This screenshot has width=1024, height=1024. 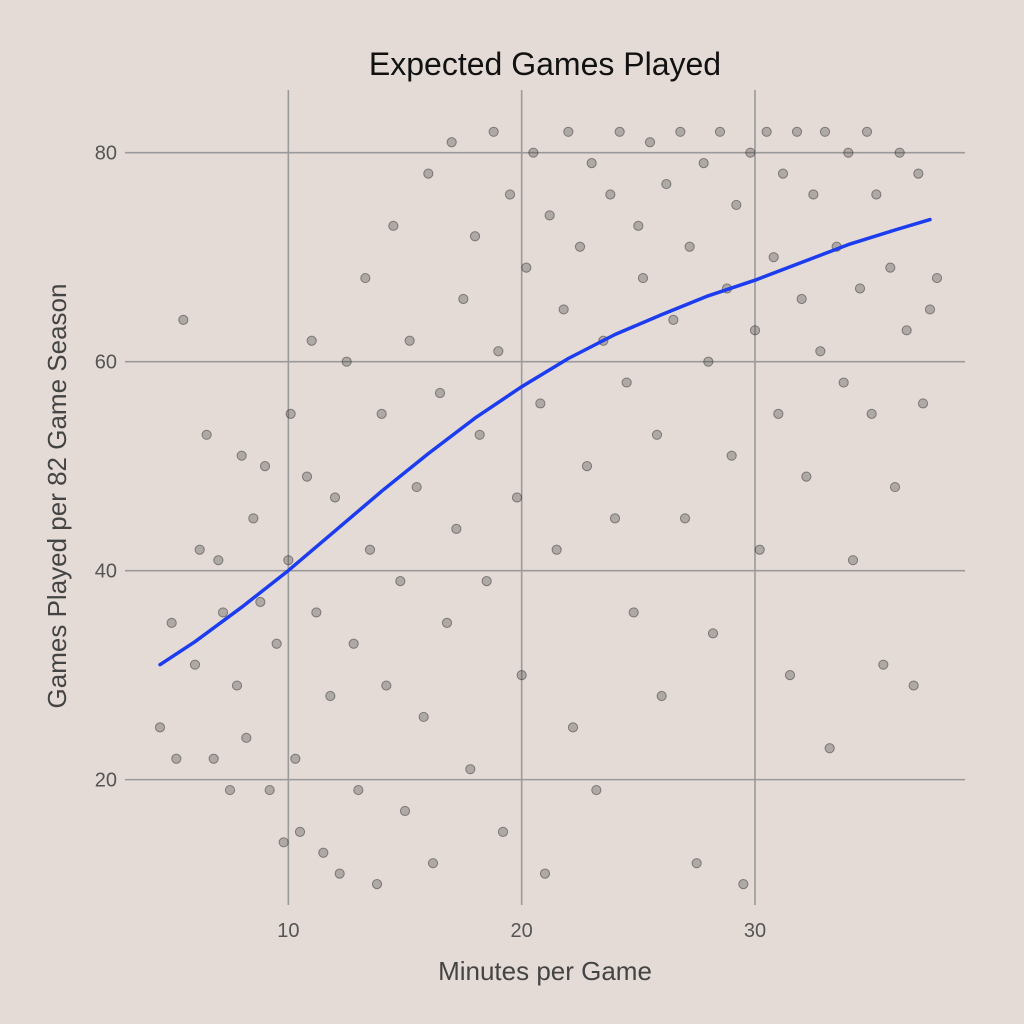 What do you see at coordinates (755, 931) in the screenshot?
I see `x-tick-label: 30` at bounding box center [755, 931].